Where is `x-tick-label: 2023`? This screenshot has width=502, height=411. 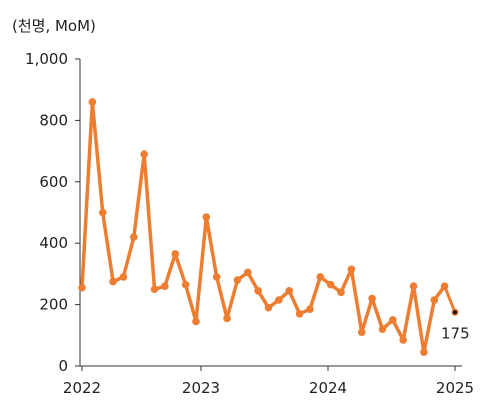
x-tick-label: 2023 is located at coordinates (201, 388).